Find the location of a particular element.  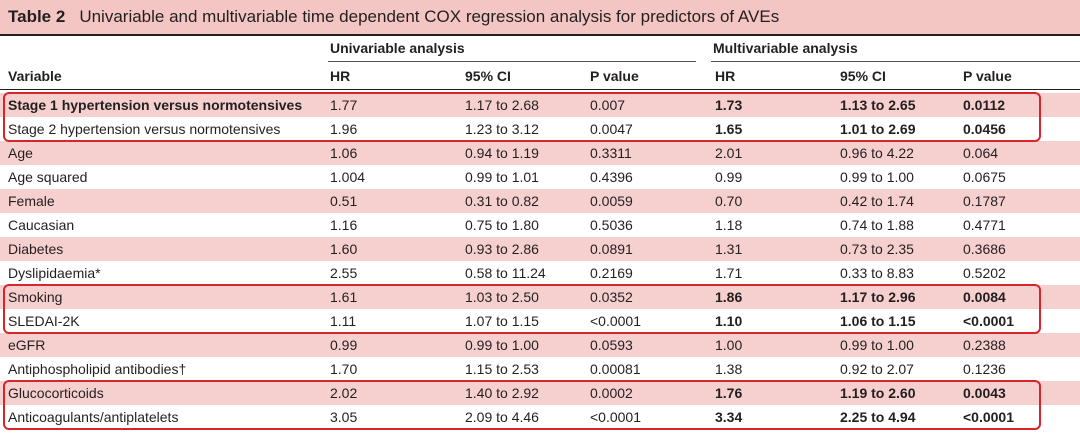

col-header-univariable-p: P value is located at coordinates (614, 76).